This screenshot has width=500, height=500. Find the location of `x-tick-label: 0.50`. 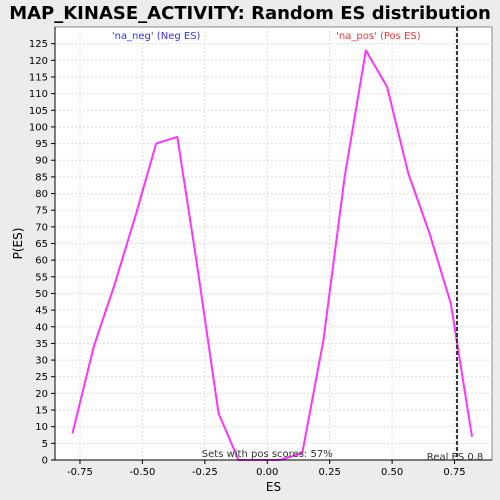

x-tick-label: 0.50 is located at coordinates (392, 472).